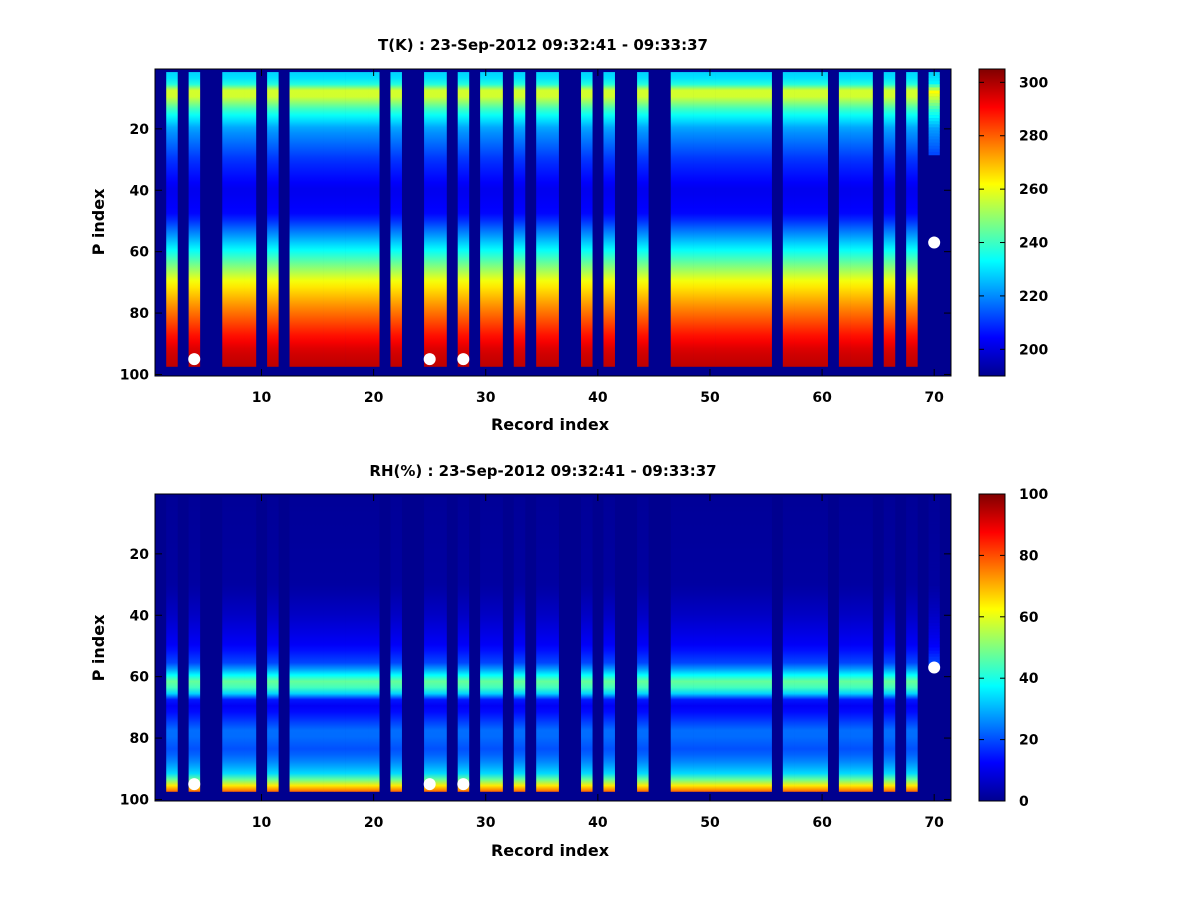  Describe the element at coordinates (1029, 556) in the screenshot. I see `humidity-colorbar-tick-label: 80` at that location.